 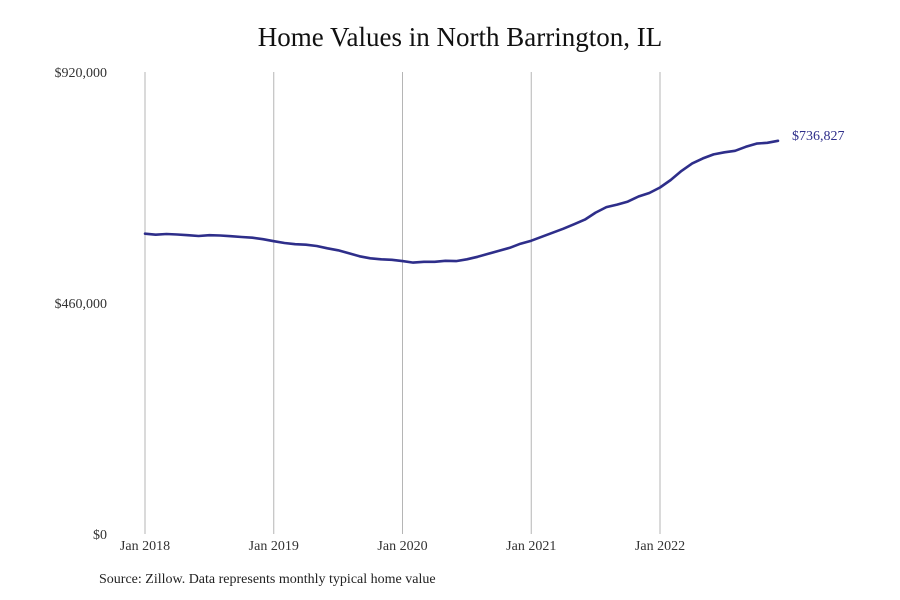 I want to click on chart-title: Home Values in North Barrington, IL, so click(x=460, y=37).